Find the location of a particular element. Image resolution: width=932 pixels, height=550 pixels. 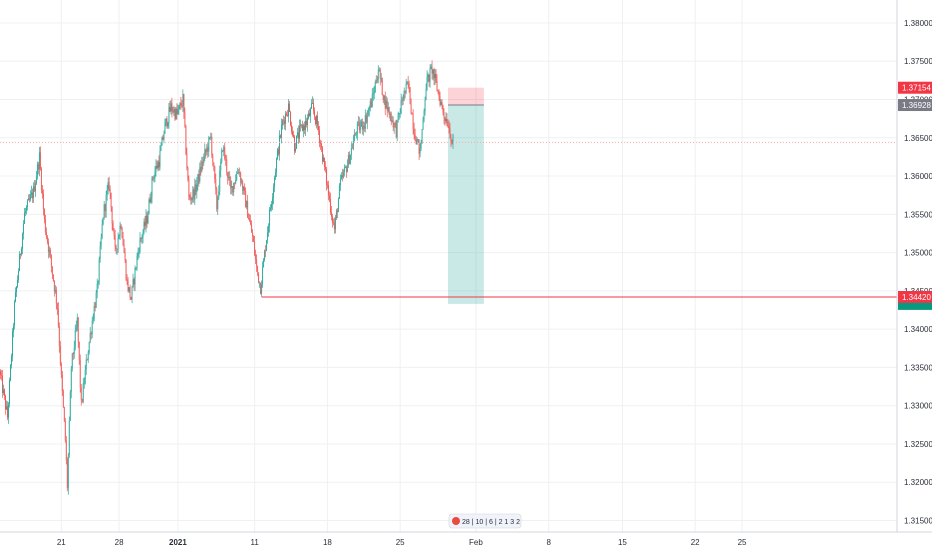

x-tick-label: 18 is located at coordinates (327, 542).